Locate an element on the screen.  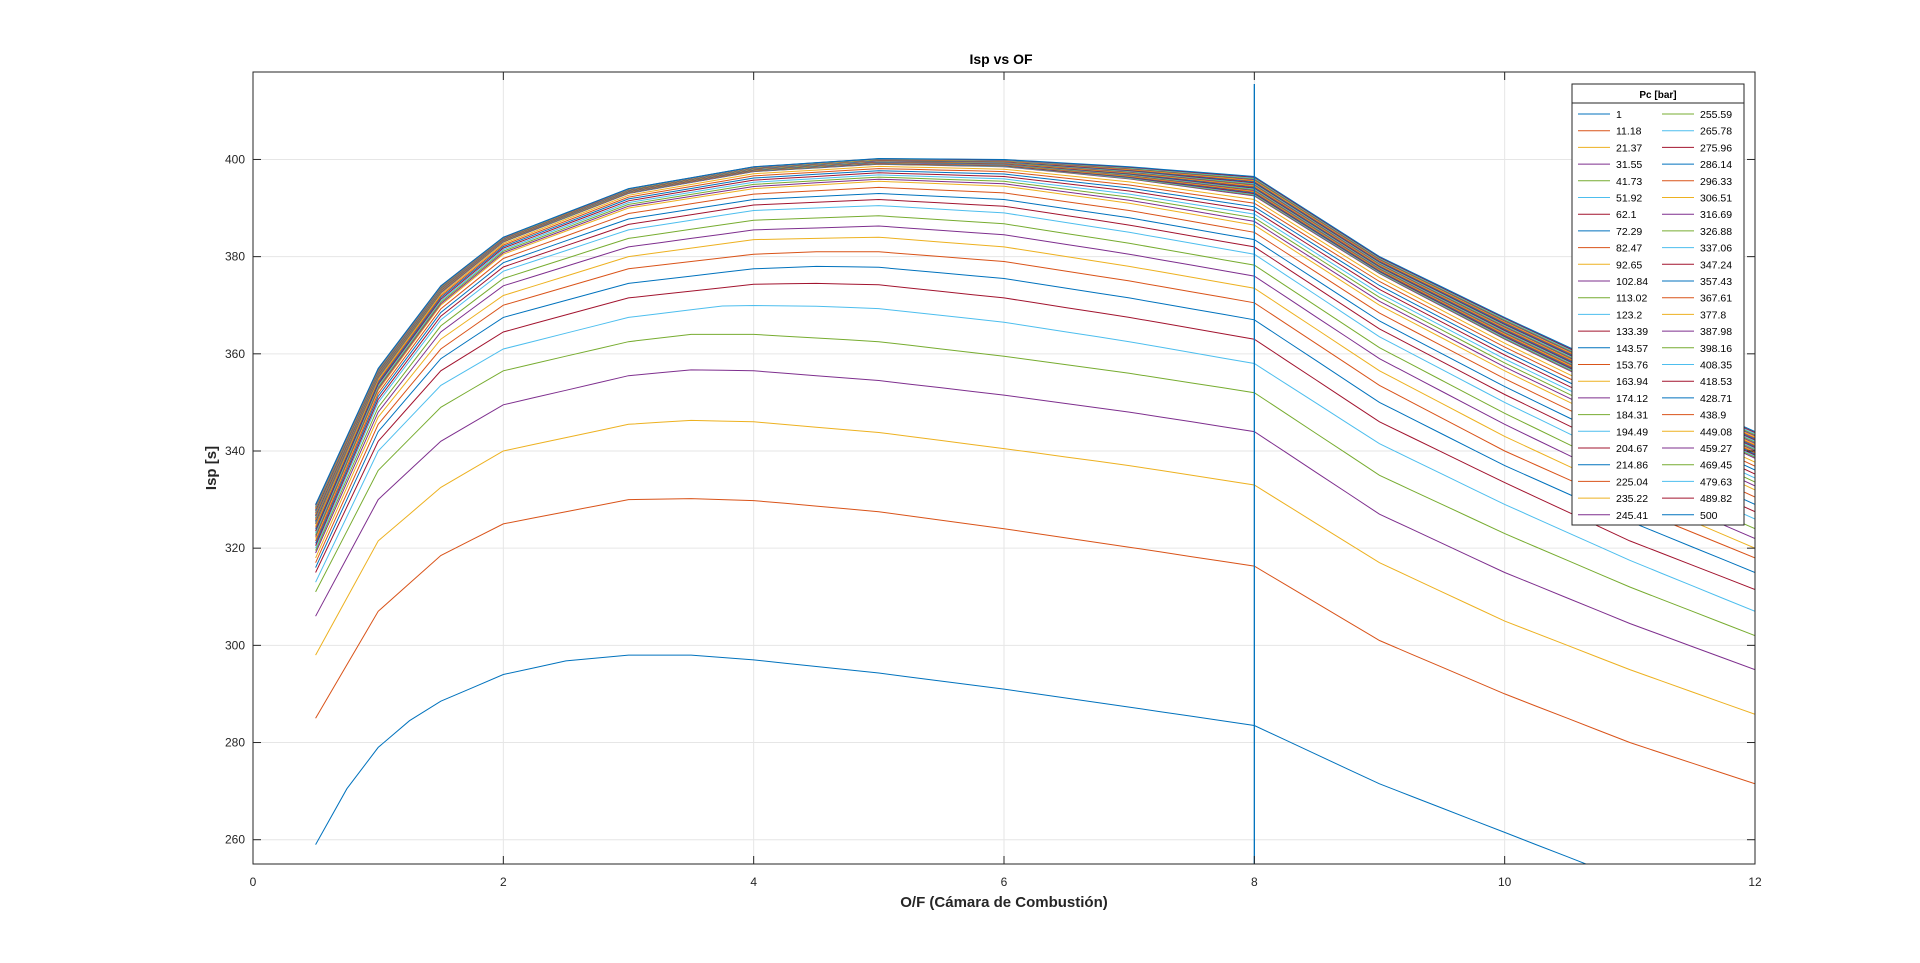
x-axis-label: O/F (Cámara de Combustión) is located at coordinates (1004, 902).